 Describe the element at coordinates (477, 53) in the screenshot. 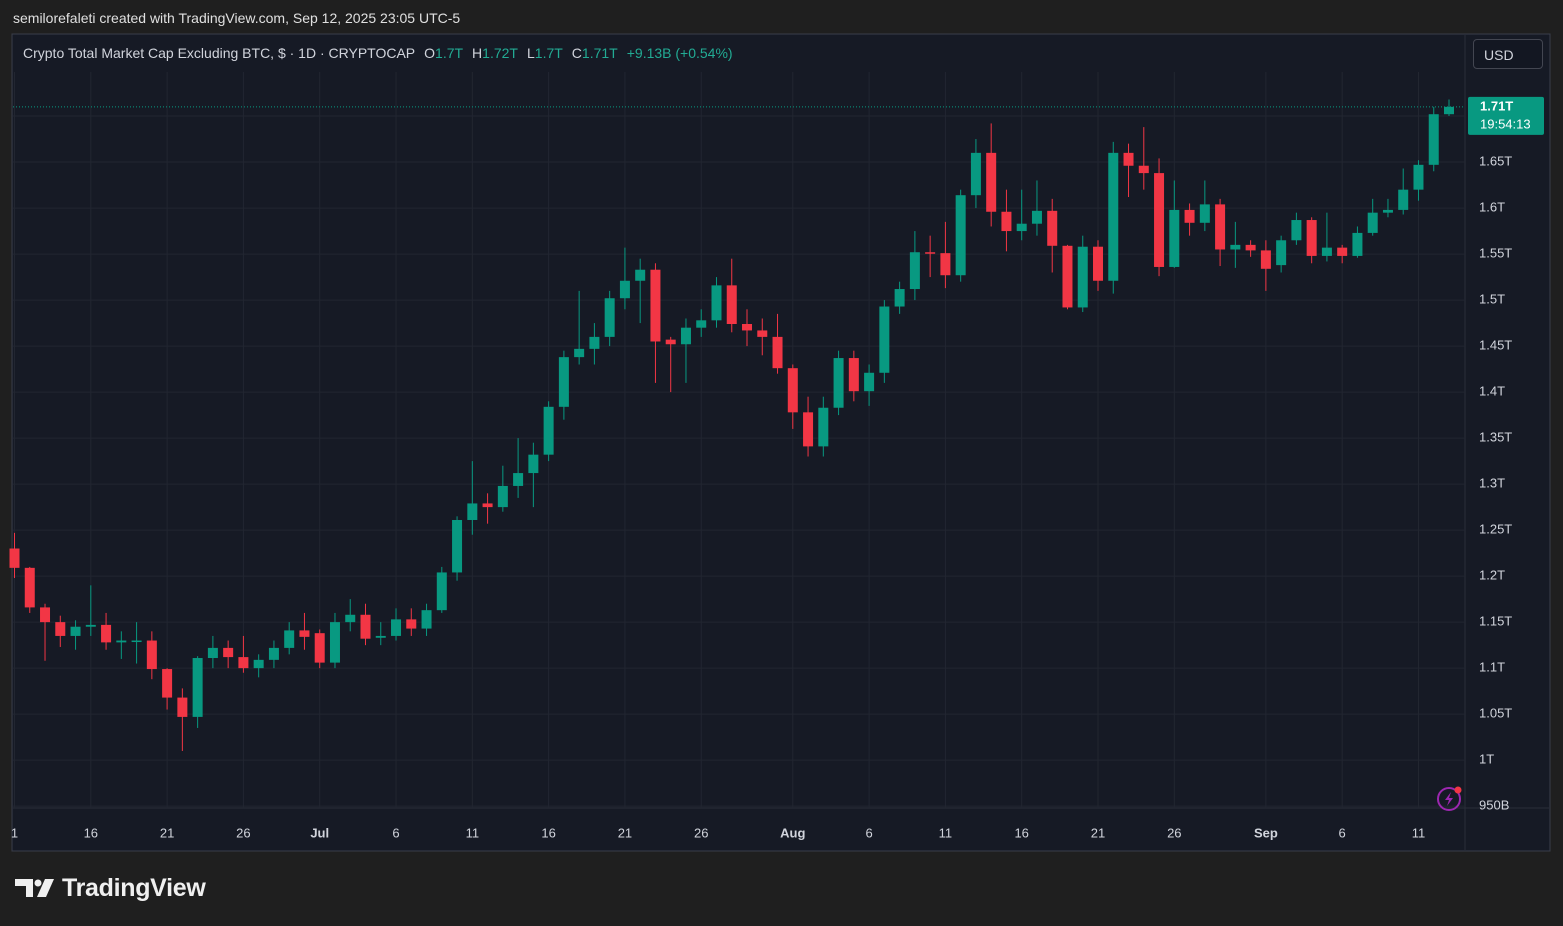

I see `ohlc-key: H` at that location.